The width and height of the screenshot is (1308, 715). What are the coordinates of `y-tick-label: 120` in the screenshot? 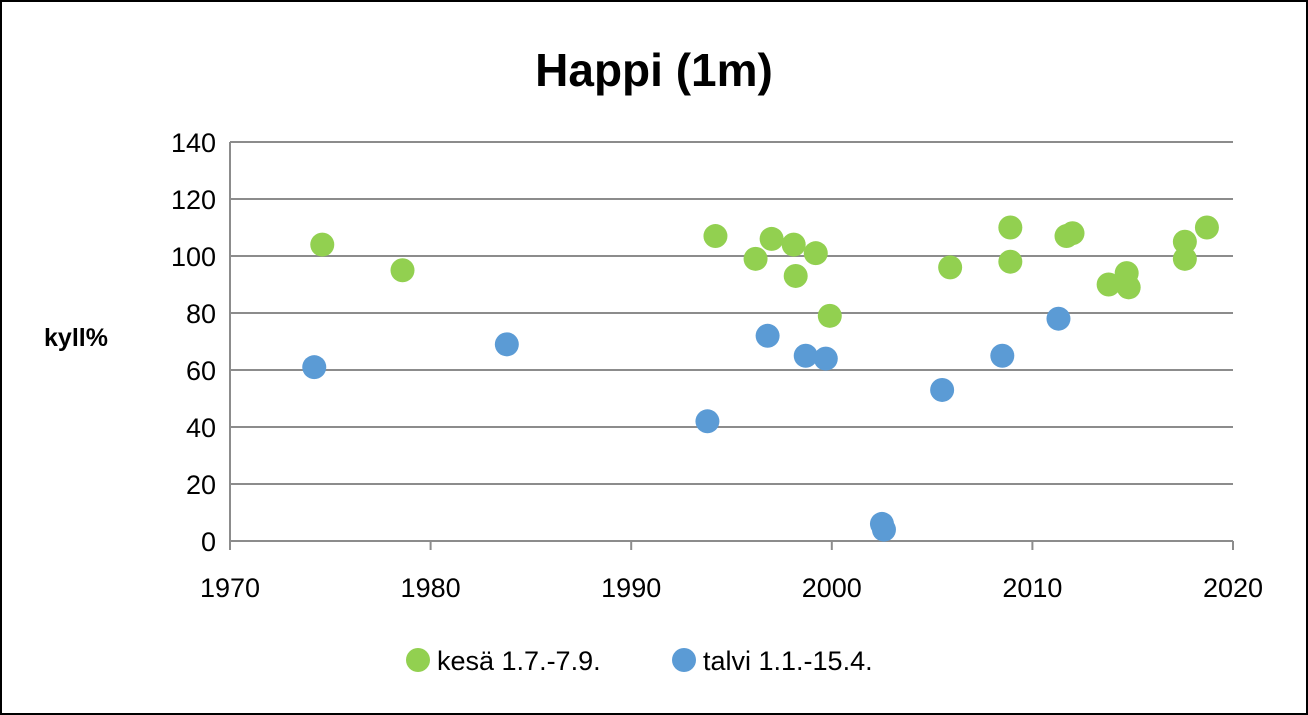 It's located at (193, 200).